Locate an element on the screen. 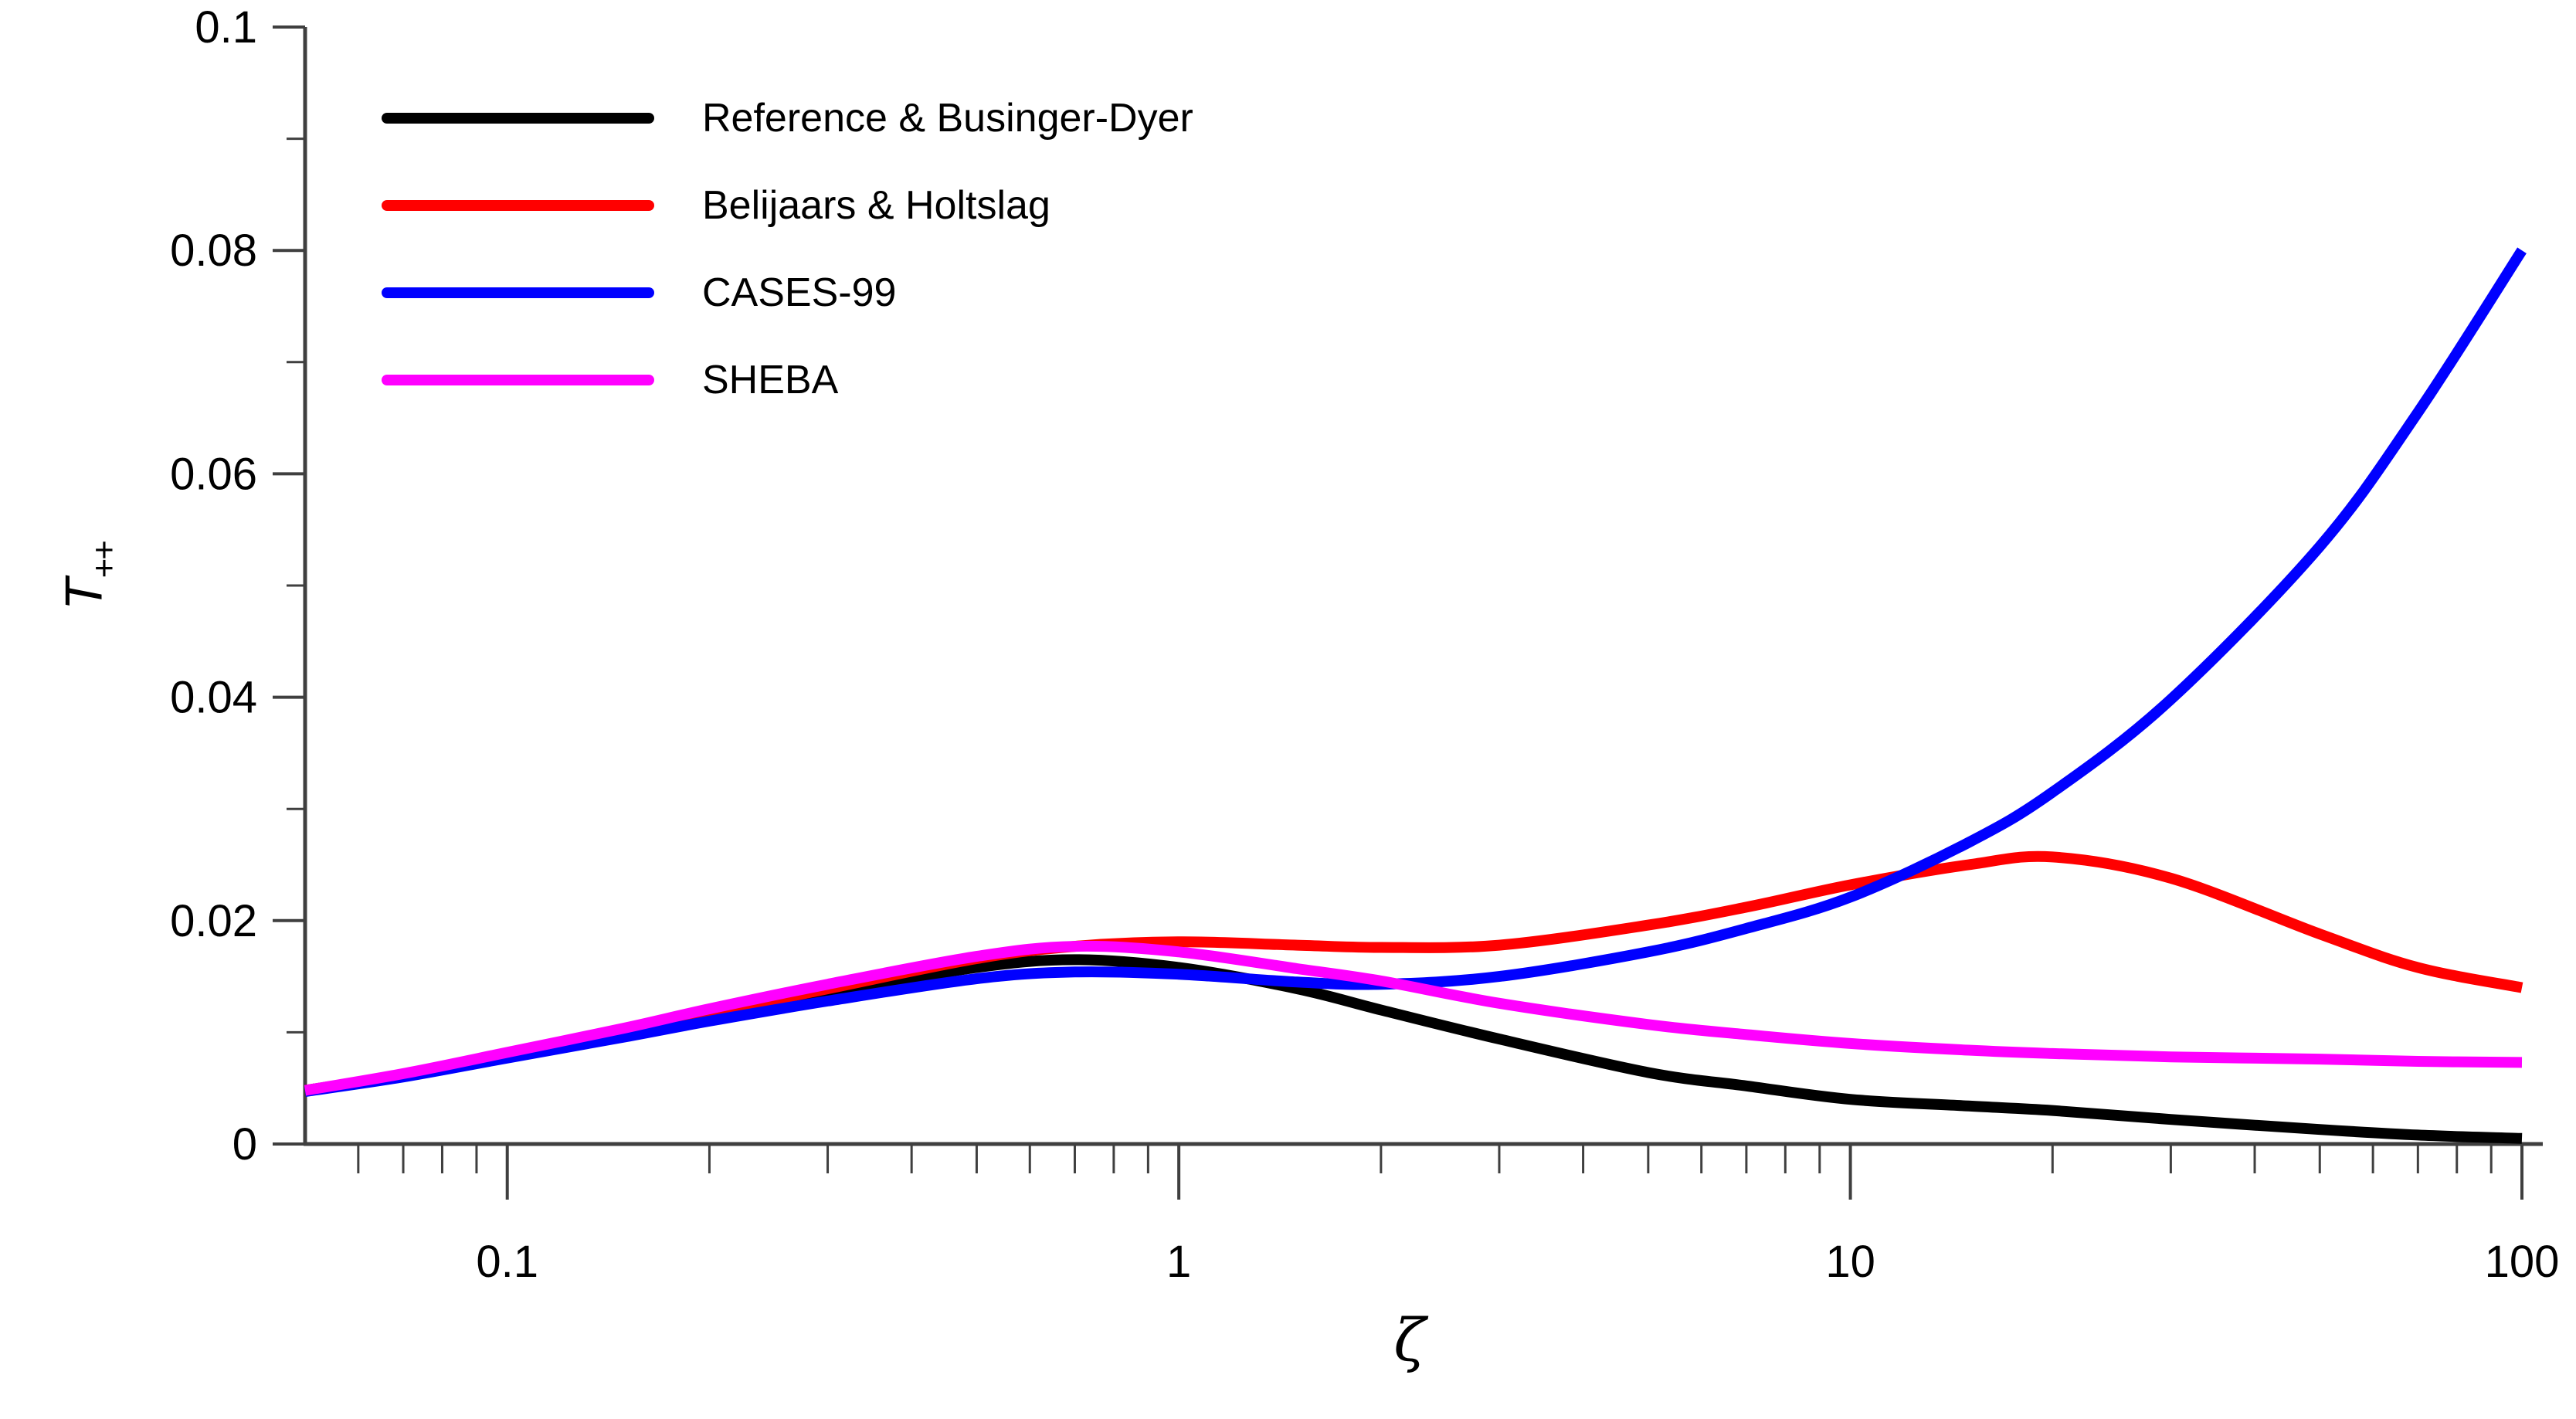 This screenshot has height=1419, width=2576. legend-item: Belijaars & Holtslag is located at coordinates (787, 205).